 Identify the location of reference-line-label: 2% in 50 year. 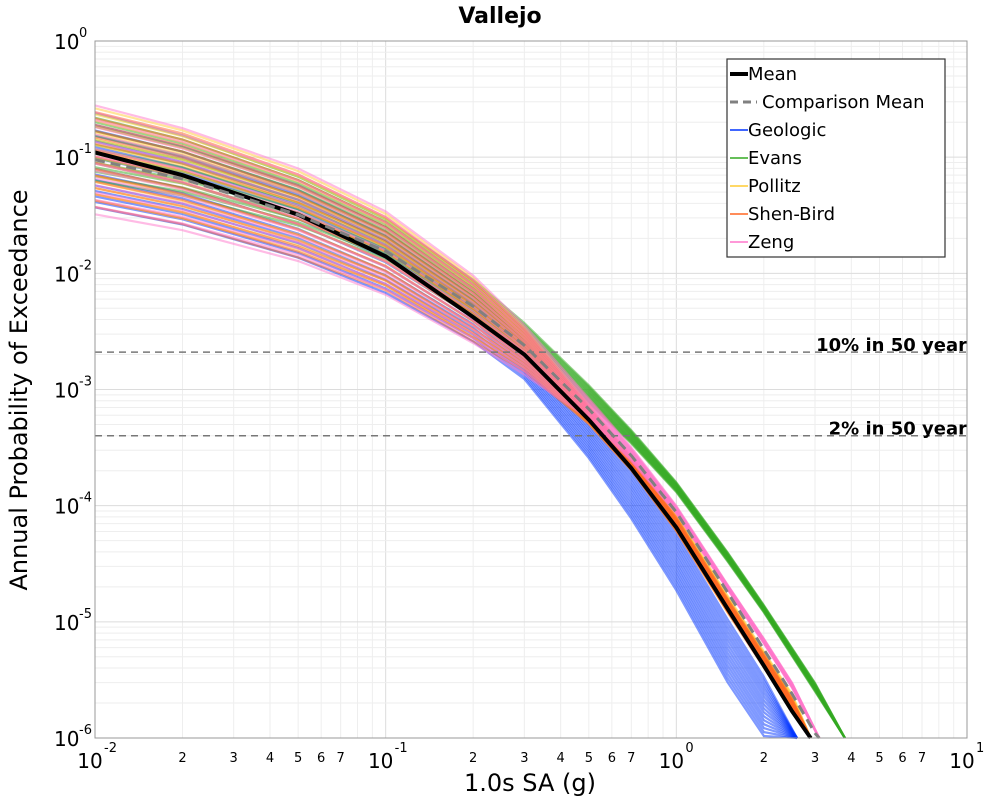
(898, 429).